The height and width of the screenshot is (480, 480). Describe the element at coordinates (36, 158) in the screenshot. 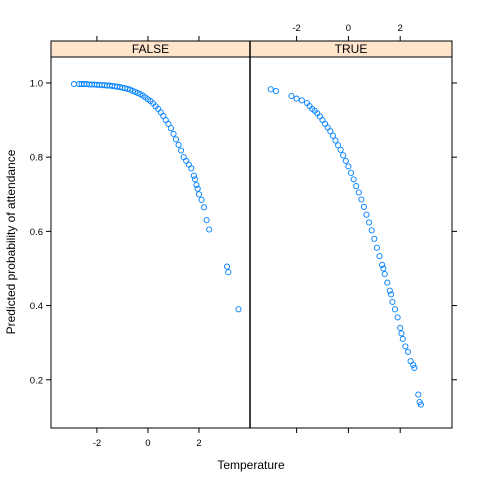

I see `y-tick-label: 0.8` at that location.